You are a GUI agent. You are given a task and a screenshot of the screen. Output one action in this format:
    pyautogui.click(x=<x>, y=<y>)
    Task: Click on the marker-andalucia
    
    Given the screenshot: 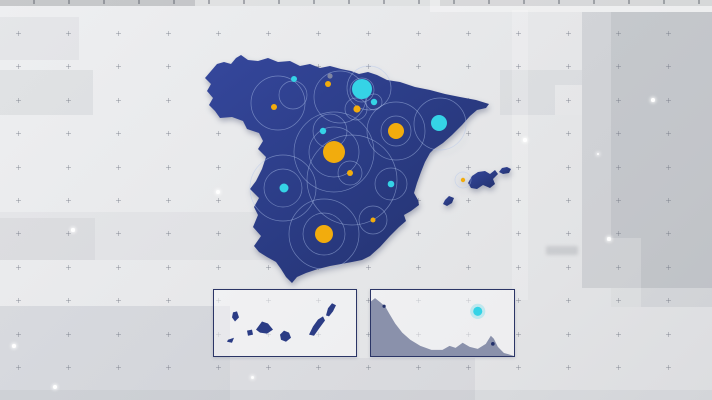 What is the action you would take?
    pyautogui.click(x=324, y=234)
    